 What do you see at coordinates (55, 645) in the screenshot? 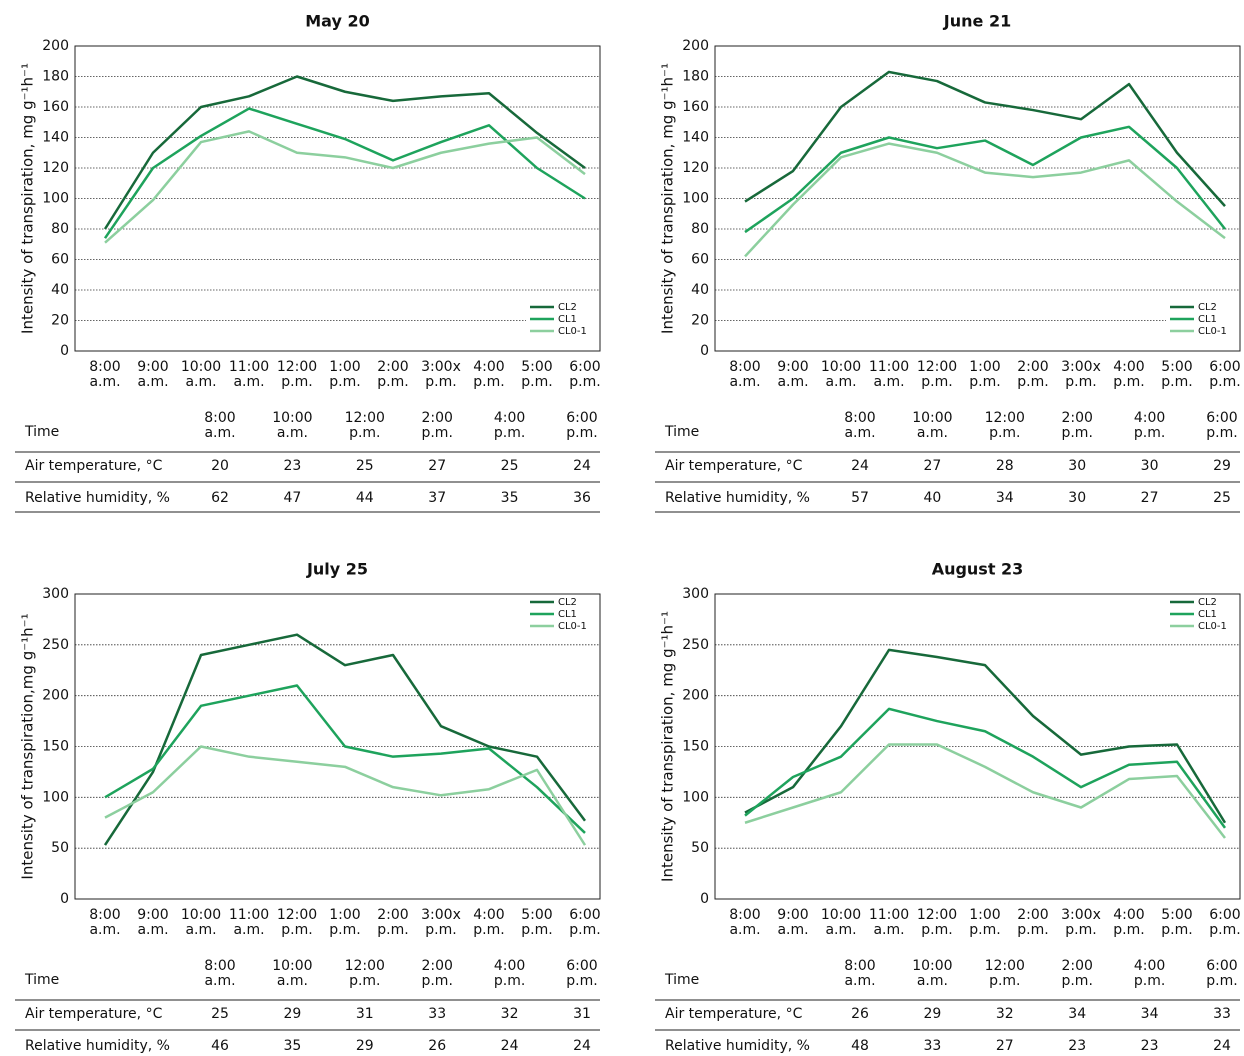
I see `y-tick-label: 250` at bounding box center [55, 645].